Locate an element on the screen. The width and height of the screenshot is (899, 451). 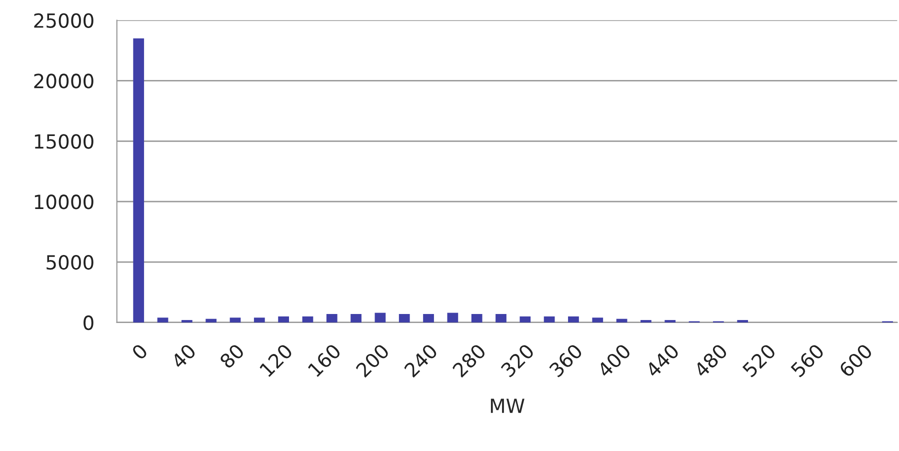
x-tick-label: 160 is located at coordinates (324, 360).